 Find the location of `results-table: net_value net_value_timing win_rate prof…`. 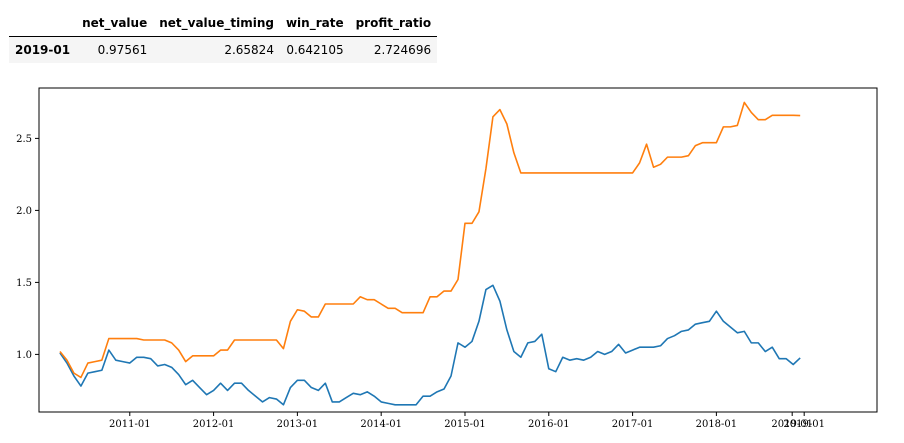

results-table: net_value net_value_timing win_rate prof… is located at coordinates (223, 36).